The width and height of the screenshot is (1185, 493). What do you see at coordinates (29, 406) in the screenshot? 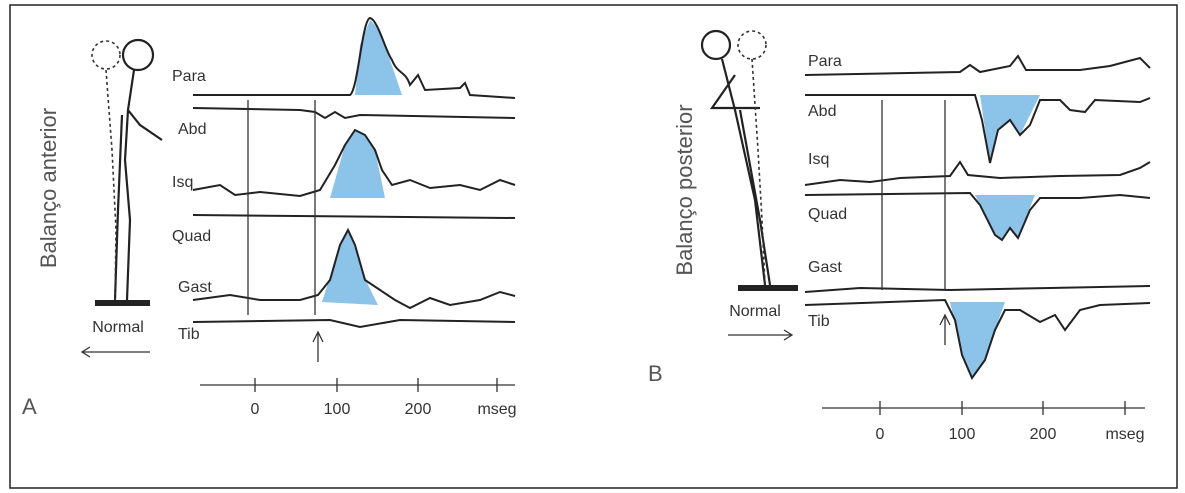
I see `panel-label: A` at bounding box center [29, 406].